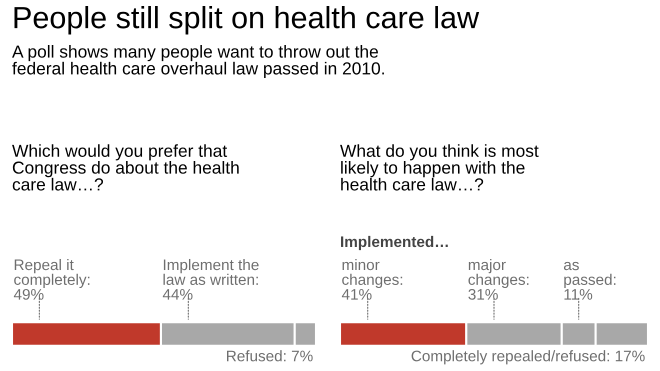 The height and width of the screenshot is (371, 660). I want to click on text: major changes:, so click(498, 273).